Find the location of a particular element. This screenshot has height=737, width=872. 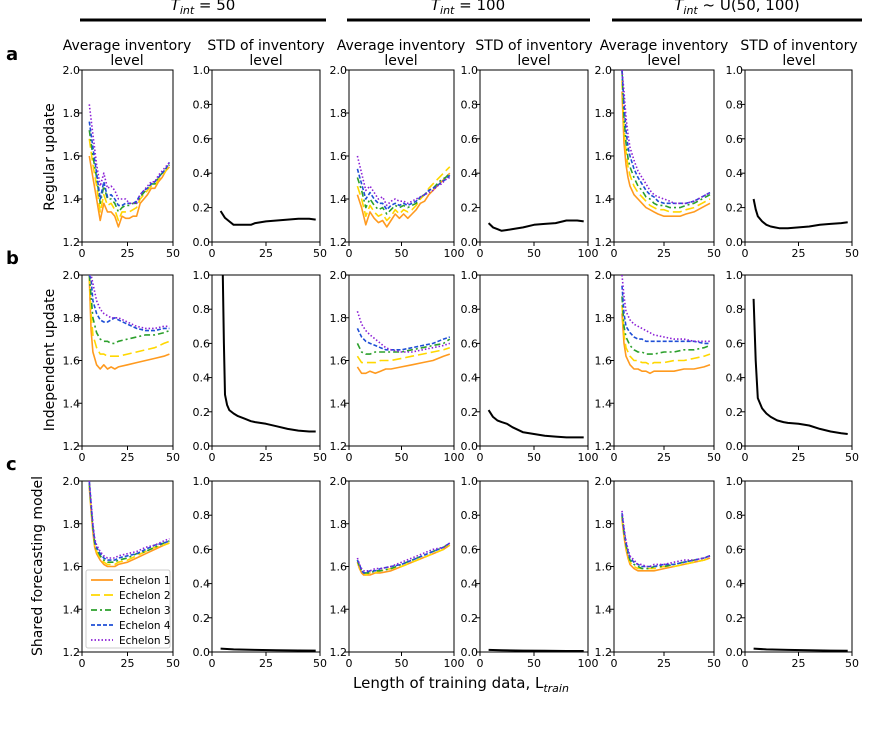

row-label-b: b is located at coordinates (12, 258).